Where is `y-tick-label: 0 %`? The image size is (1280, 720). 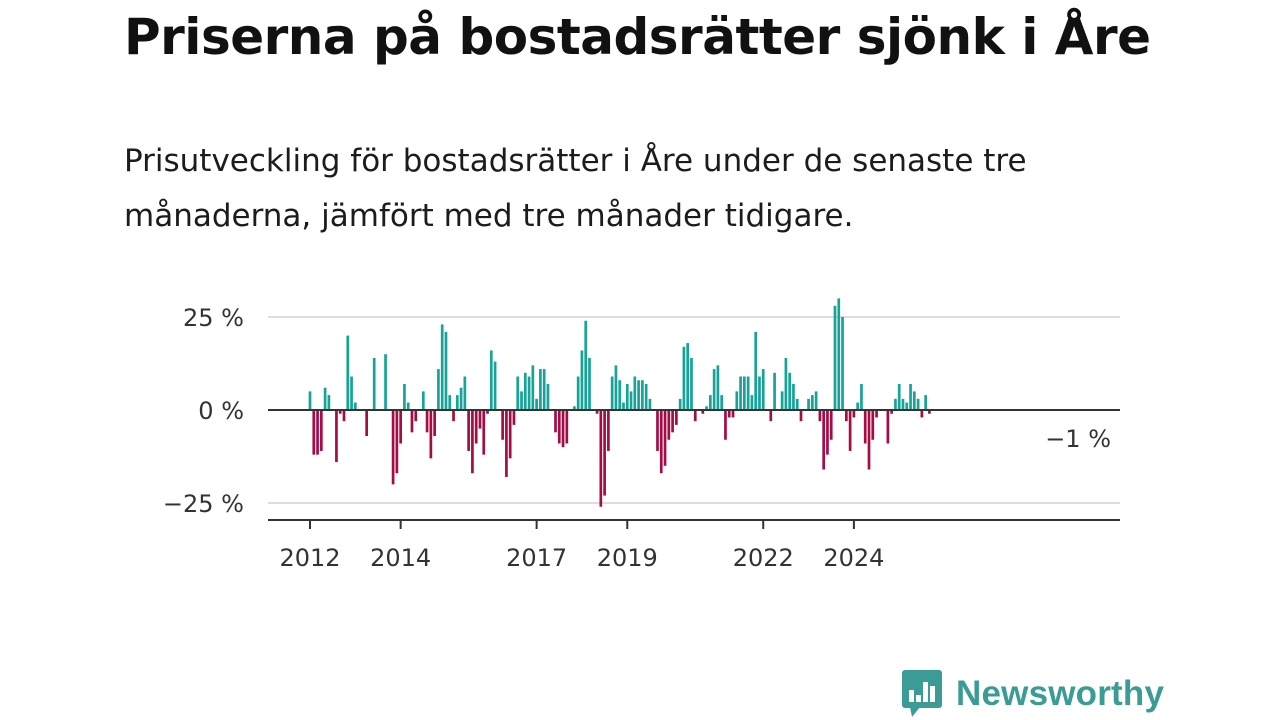 y-tick-label: 0 % is located at coordinates (221, 411).